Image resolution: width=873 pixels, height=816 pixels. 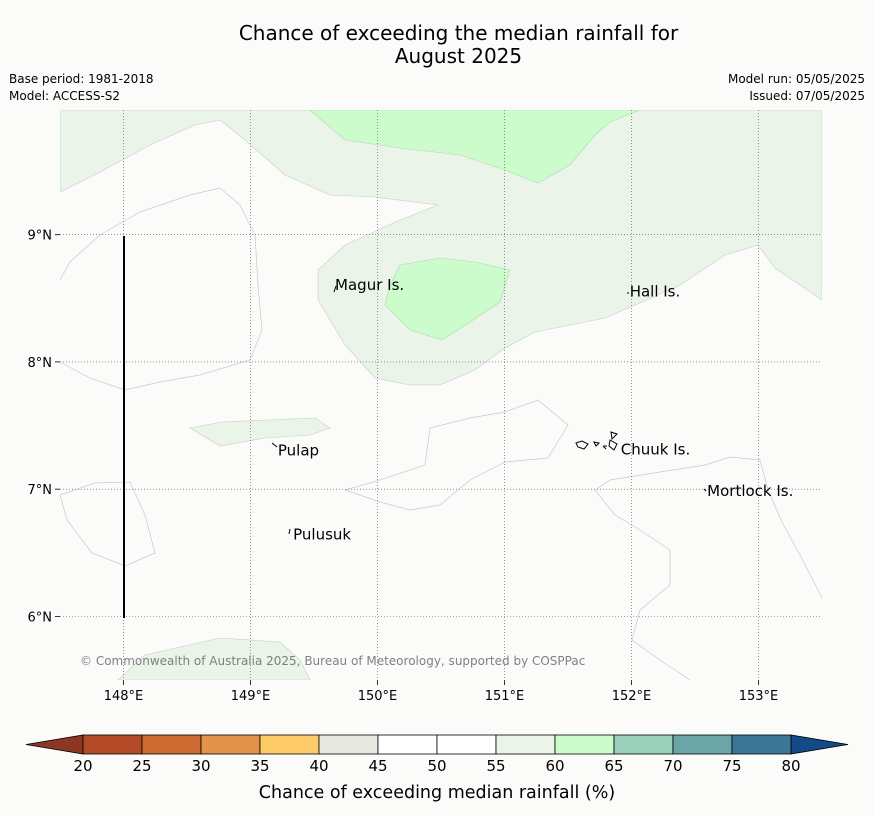 I want to click on magur-island-mark, so click(x=335, y=289).